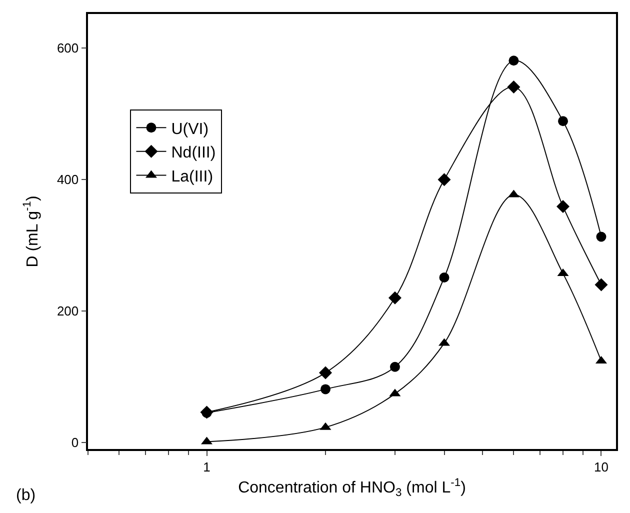  Describe the element at coordinates (352, 487) in the screenshot. I see `x-axis-title: Concentration of HNO$_{3}$ (mol L$^{-1}$)` at that location.